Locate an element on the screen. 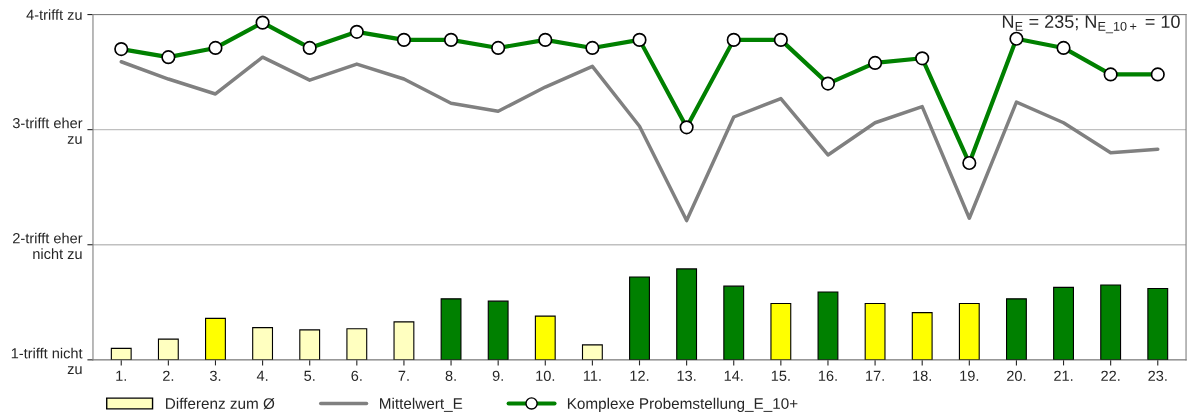 The height and width of the screenshot is (416, 1192). legend-label: Differenz zum Ø is located at coordinates (220, 403).